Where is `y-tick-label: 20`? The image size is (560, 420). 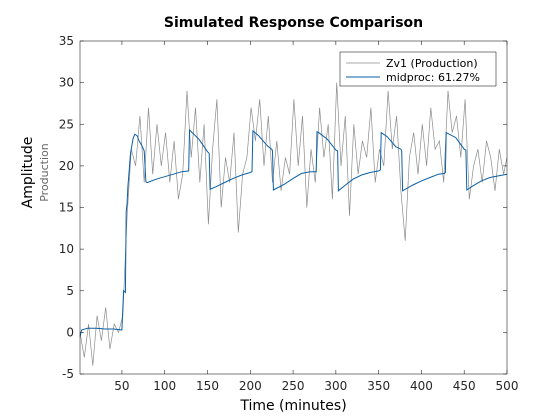 y-tick-label: 20 is located at coordinates (66, 166).